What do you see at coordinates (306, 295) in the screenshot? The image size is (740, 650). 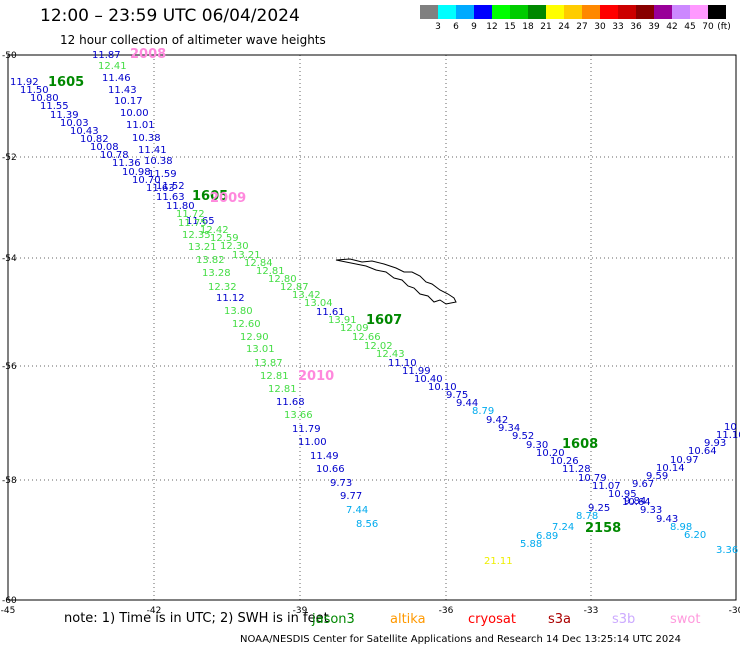 I see `wave-height-value: 13.42` at bounding box center [306, 295].